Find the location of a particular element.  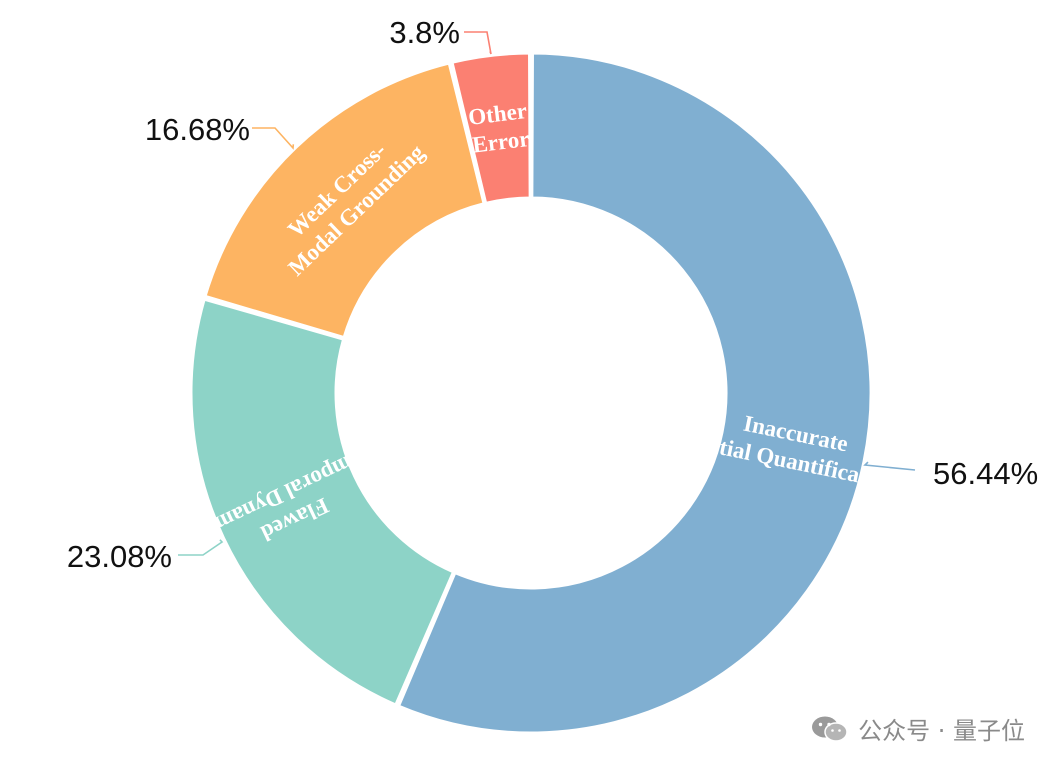

slice-cross-modal-grounding is located at coordinates (344, 200).